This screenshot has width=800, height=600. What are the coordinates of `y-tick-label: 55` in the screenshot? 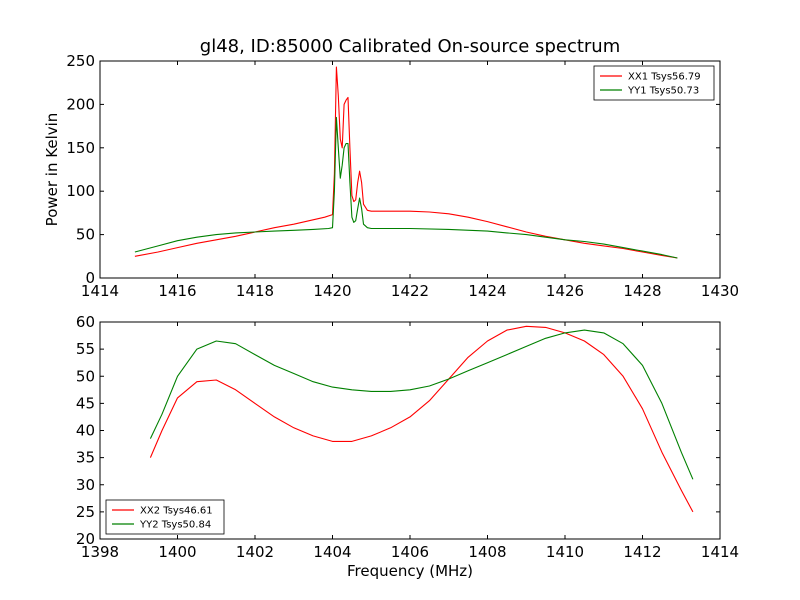 It's located at (85, 349).